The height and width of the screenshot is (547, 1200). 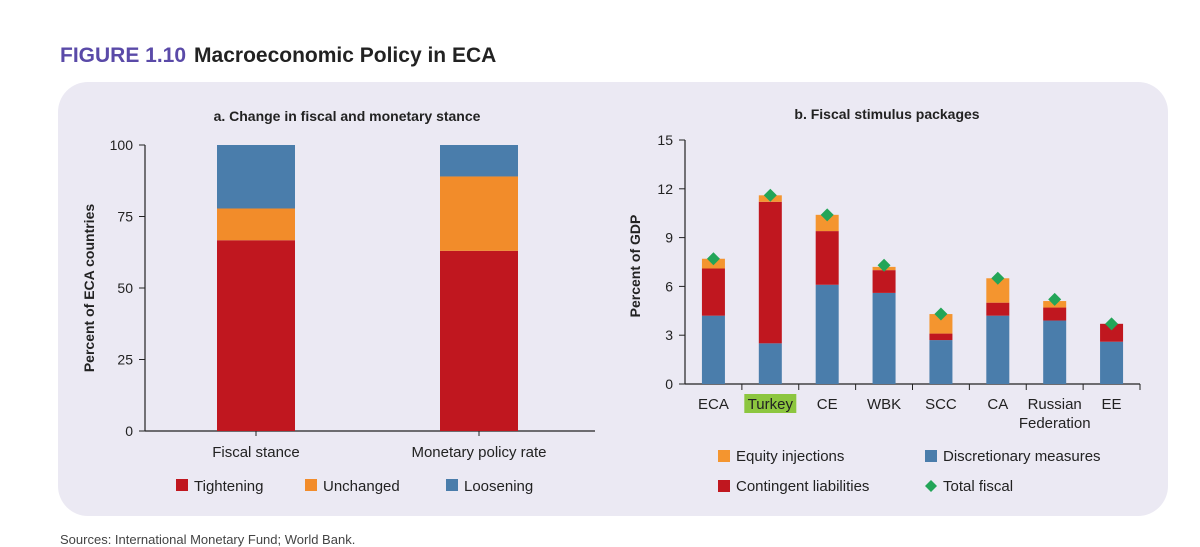 What do you see at coordinates (1055, 404) in the screenshot?
I see `chart-b-x-tick-label: Russian` at bounding box center [1055, 404].